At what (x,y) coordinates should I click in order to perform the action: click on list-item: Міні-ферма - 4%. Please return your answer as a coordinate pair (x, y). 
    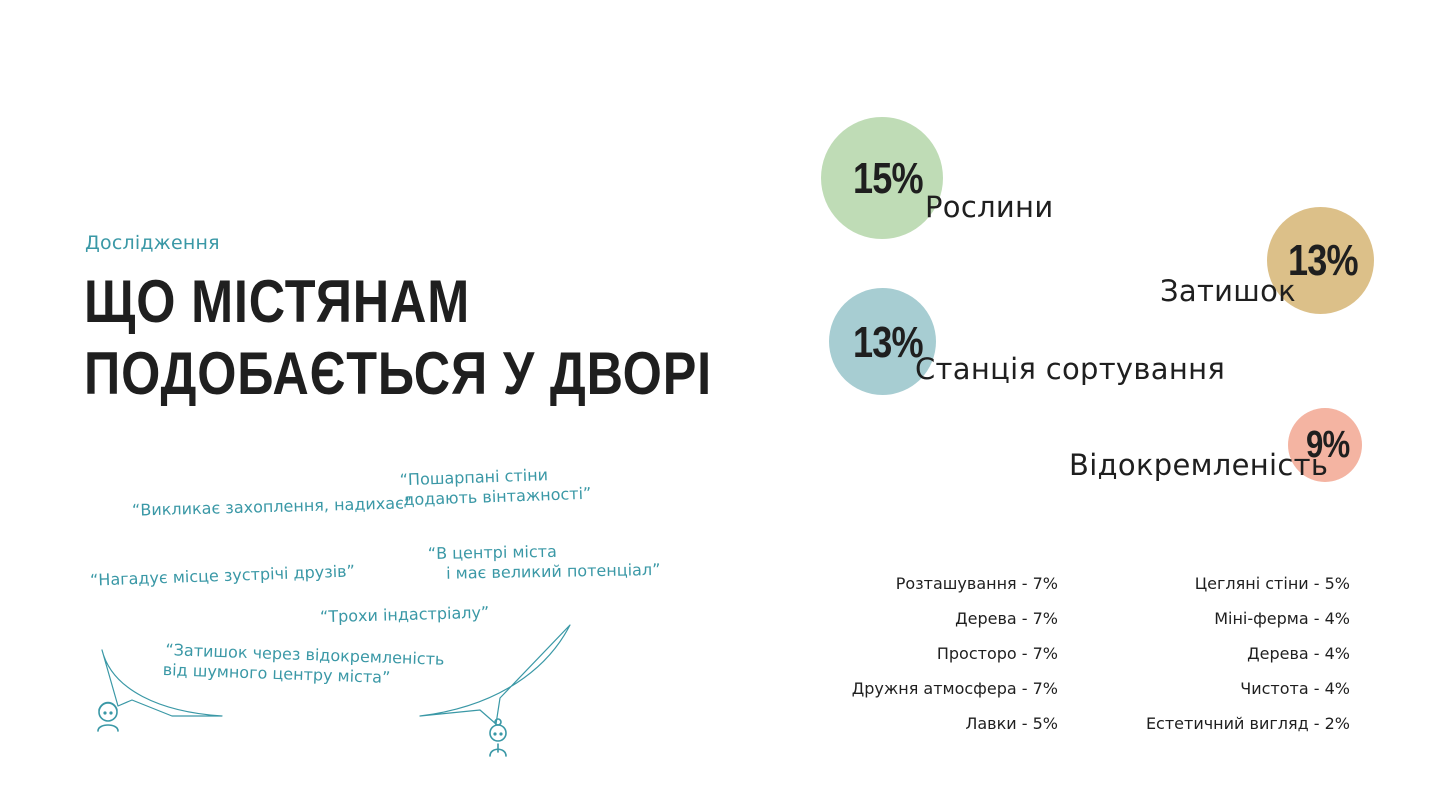
    Looking at the image, I should click on (1282, 618).